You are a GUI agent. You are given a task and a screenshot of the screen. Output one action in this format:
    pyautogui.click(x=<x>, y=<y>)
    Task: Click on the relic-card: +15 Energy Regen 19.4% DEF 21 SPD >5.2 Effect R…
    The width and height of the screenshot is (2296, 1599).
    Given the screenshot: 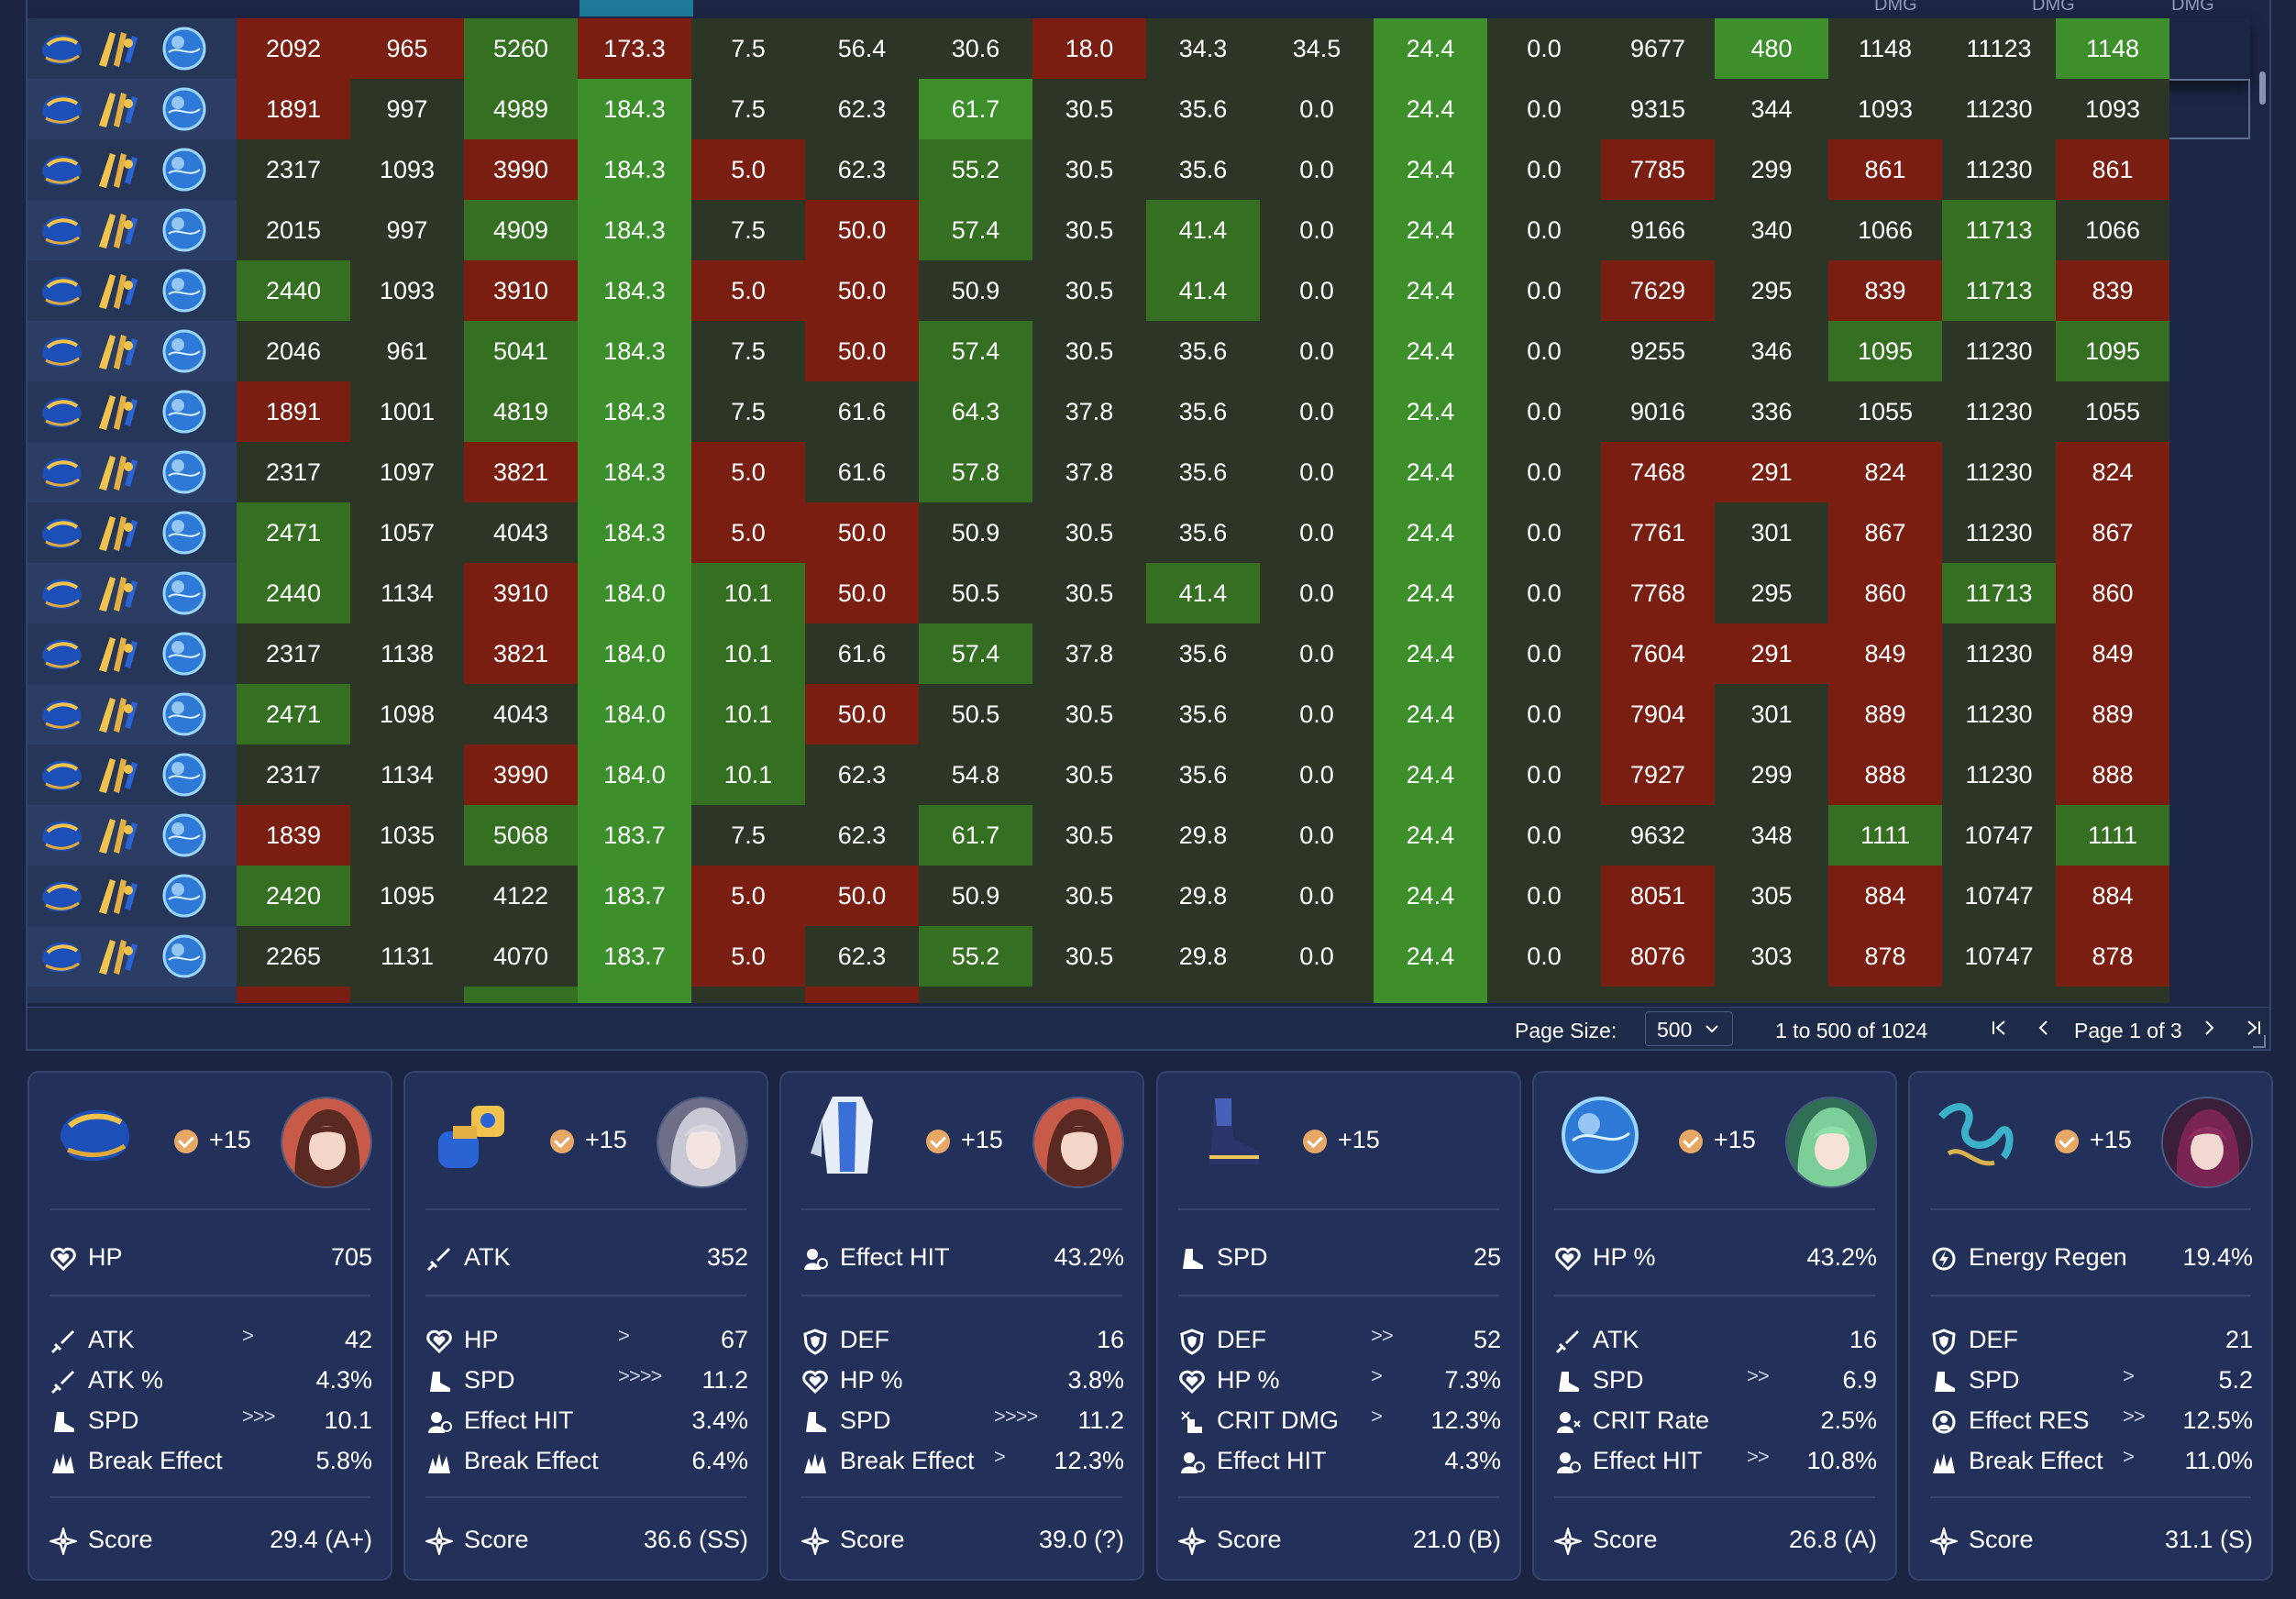 What is the action you would take?
    pyautogui.click(x=2090, y=1326)
    